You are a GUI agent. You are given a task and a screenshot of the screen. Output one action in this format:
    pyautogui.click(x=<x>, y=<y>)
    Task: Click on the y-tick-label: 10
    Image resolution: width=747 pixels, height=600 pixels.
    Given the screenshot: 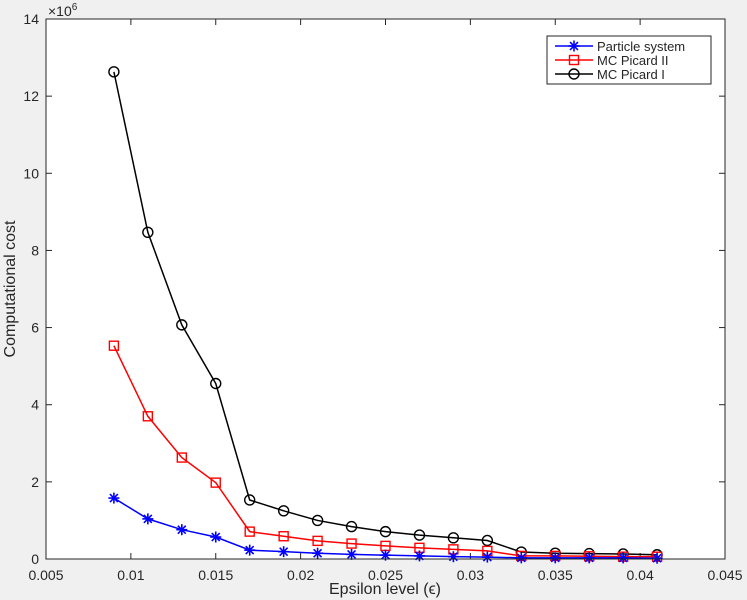 What is the action you would take?
    pyautogui.click(x=31, y=173)
    